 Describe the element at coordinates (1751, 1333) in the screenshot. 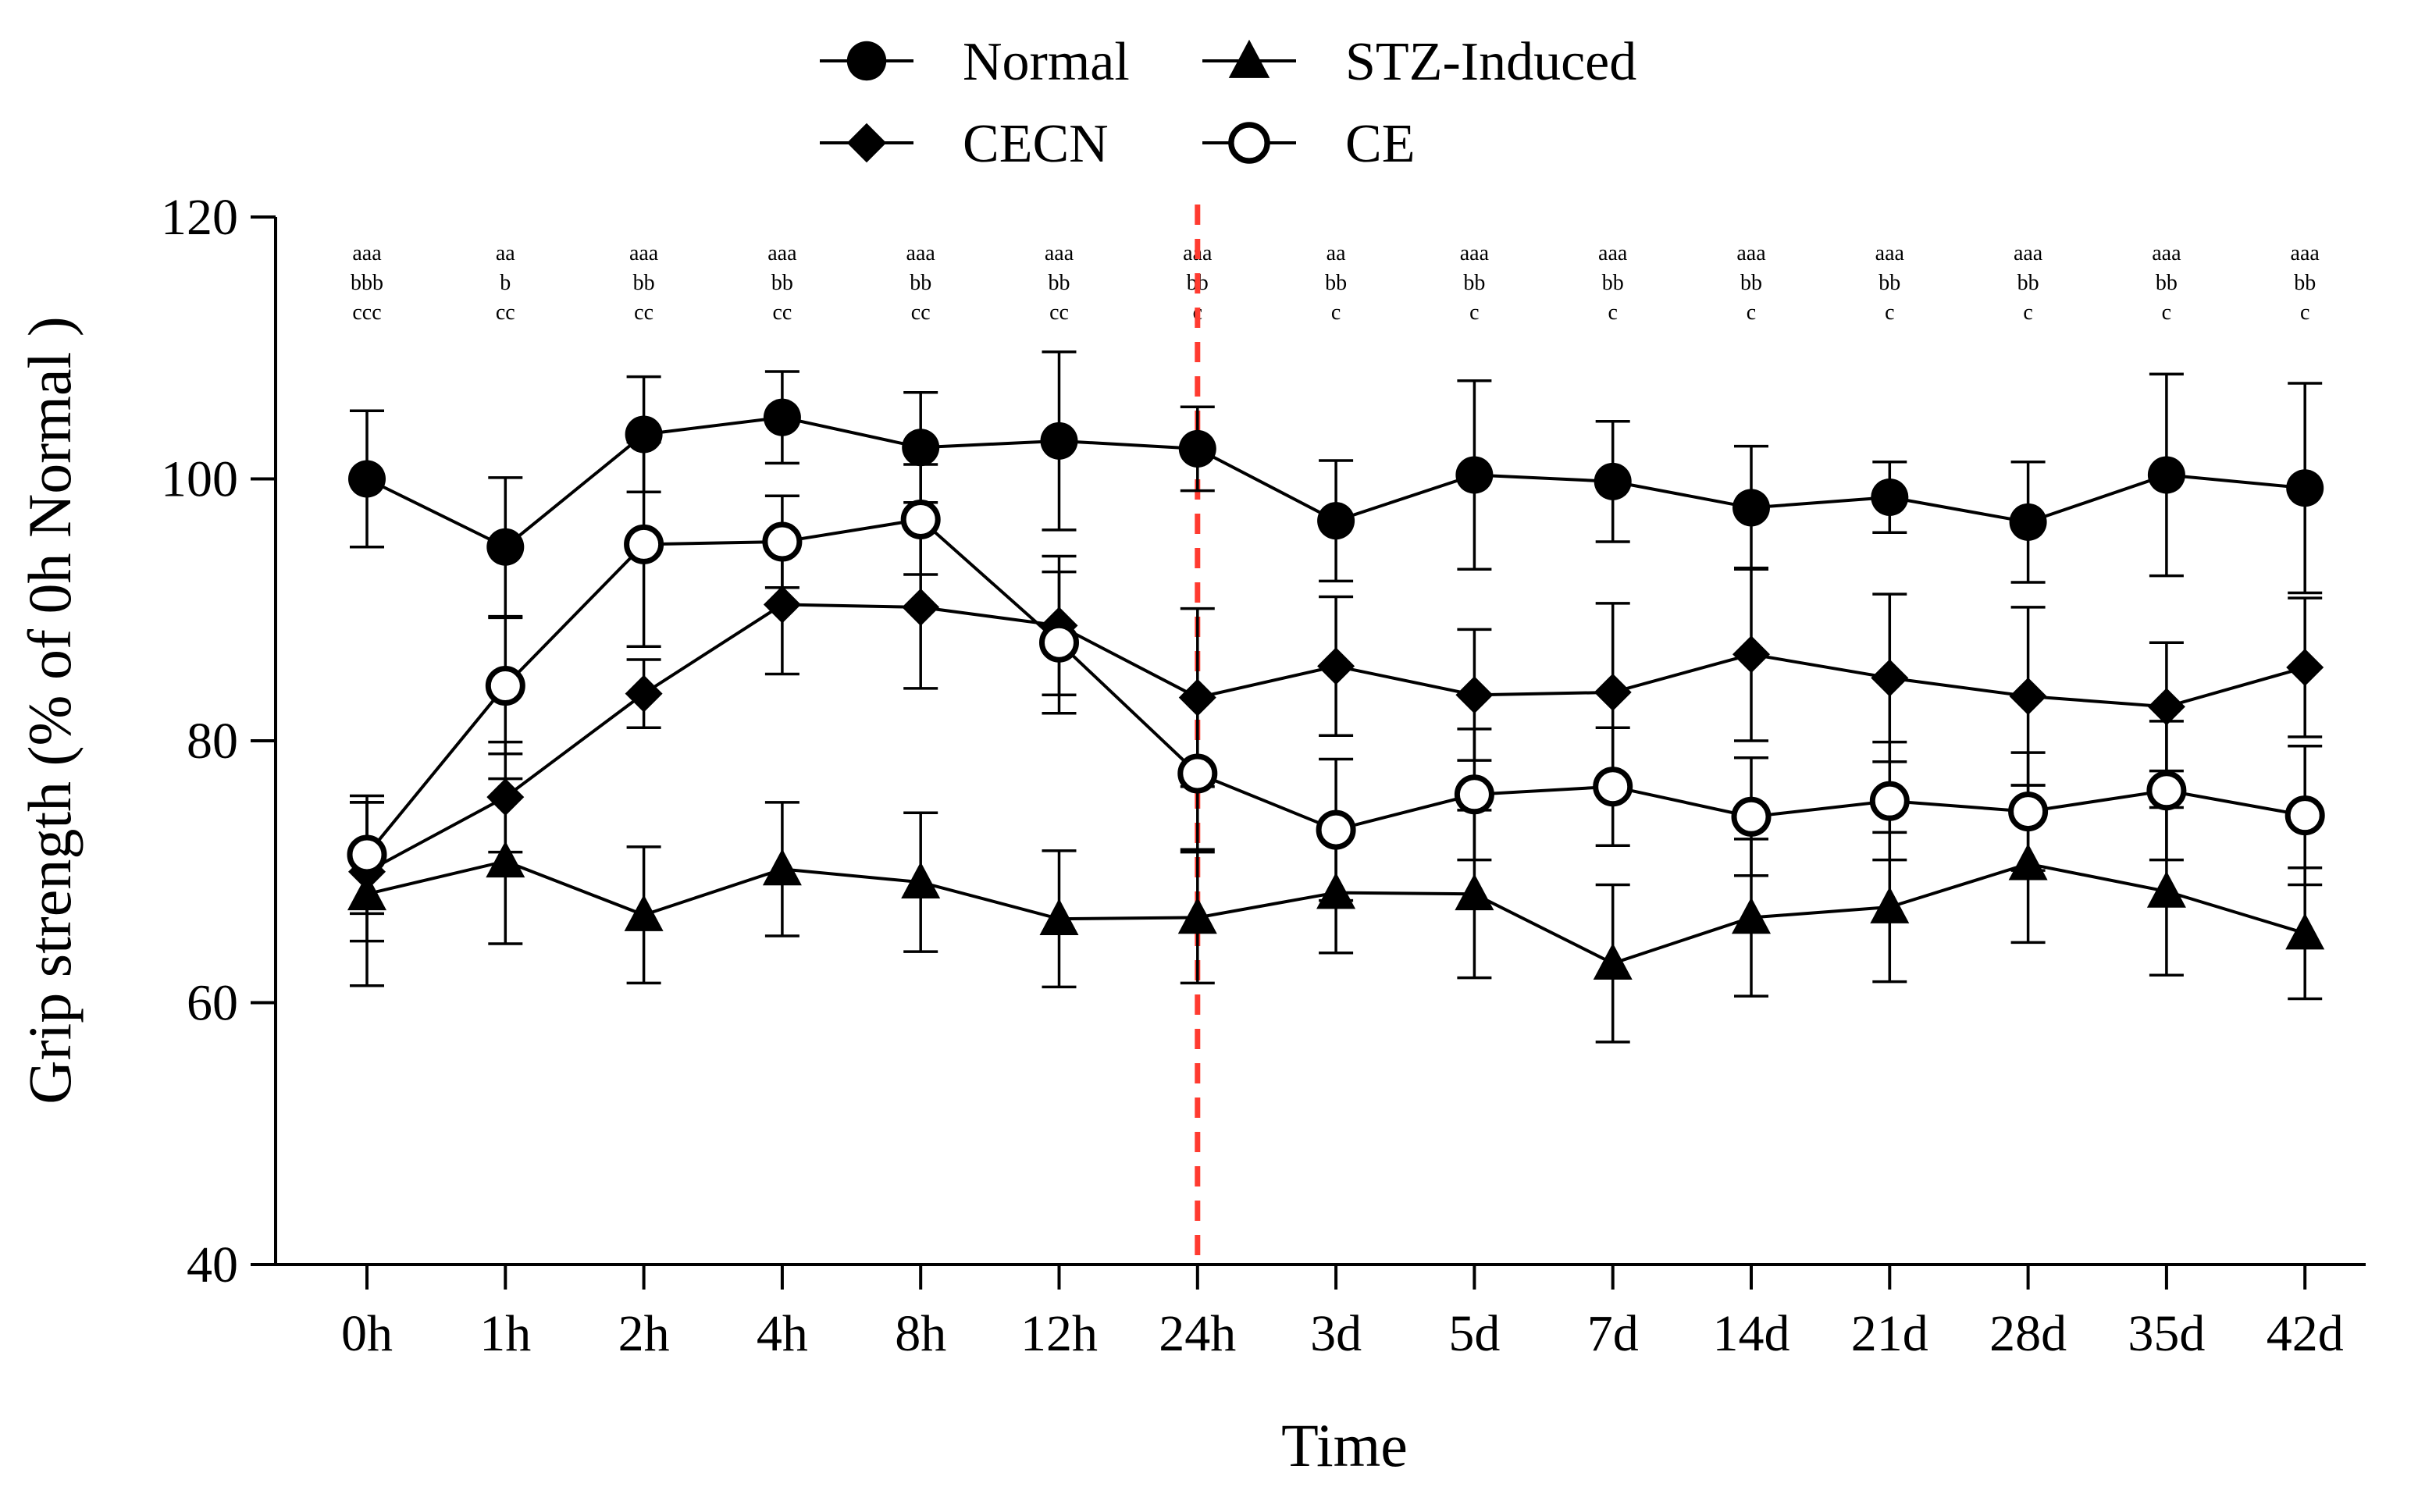

I see `x-tick-label: 14d` at that location.